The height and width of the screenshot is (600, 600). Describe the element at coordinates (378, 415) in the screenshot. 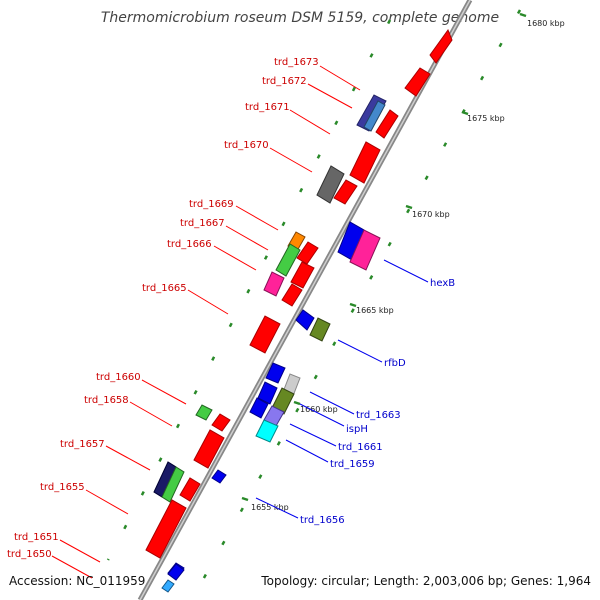

I see `label-trd_1663: trd_1663` at that location.